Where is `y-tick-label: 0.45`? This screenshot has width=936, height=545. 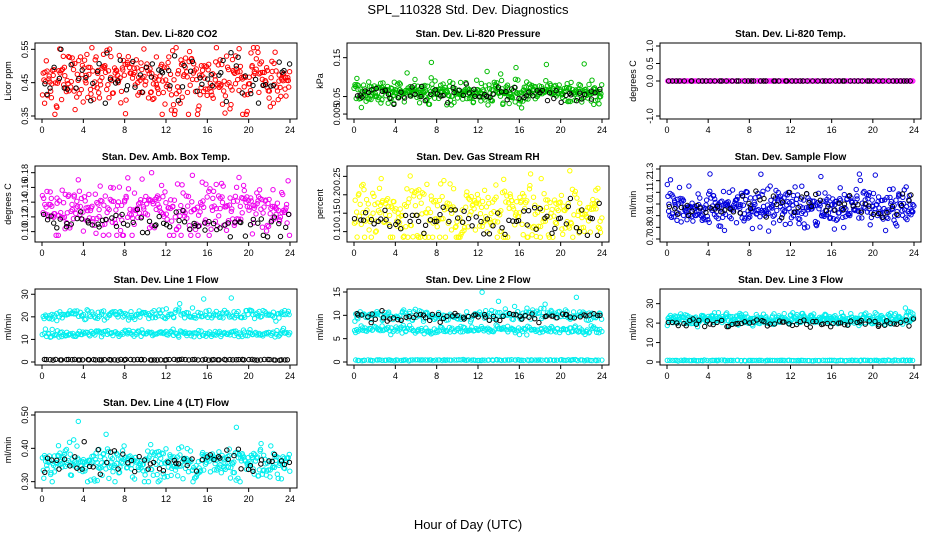
y-tick-label: 0.45 is located at coordinates (25, 83).